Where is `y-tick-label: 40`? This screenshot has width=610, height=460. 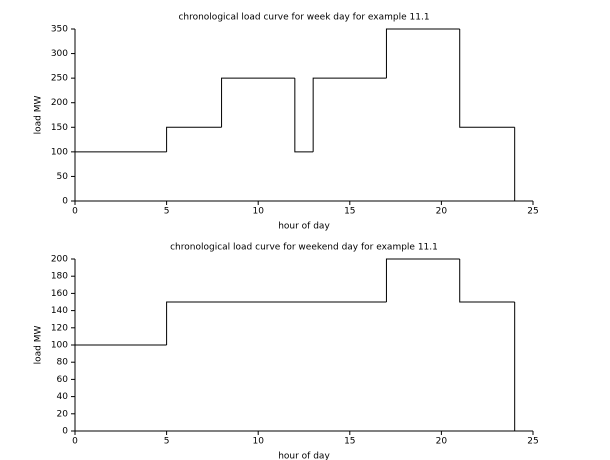
y-tick-label: 40 is located at coordinates (63, 397).